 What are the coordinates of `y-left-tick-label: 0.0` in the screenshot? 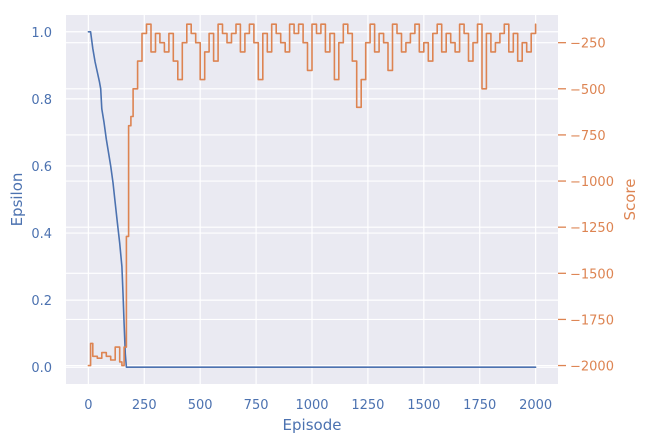 It's located at (41, 368).